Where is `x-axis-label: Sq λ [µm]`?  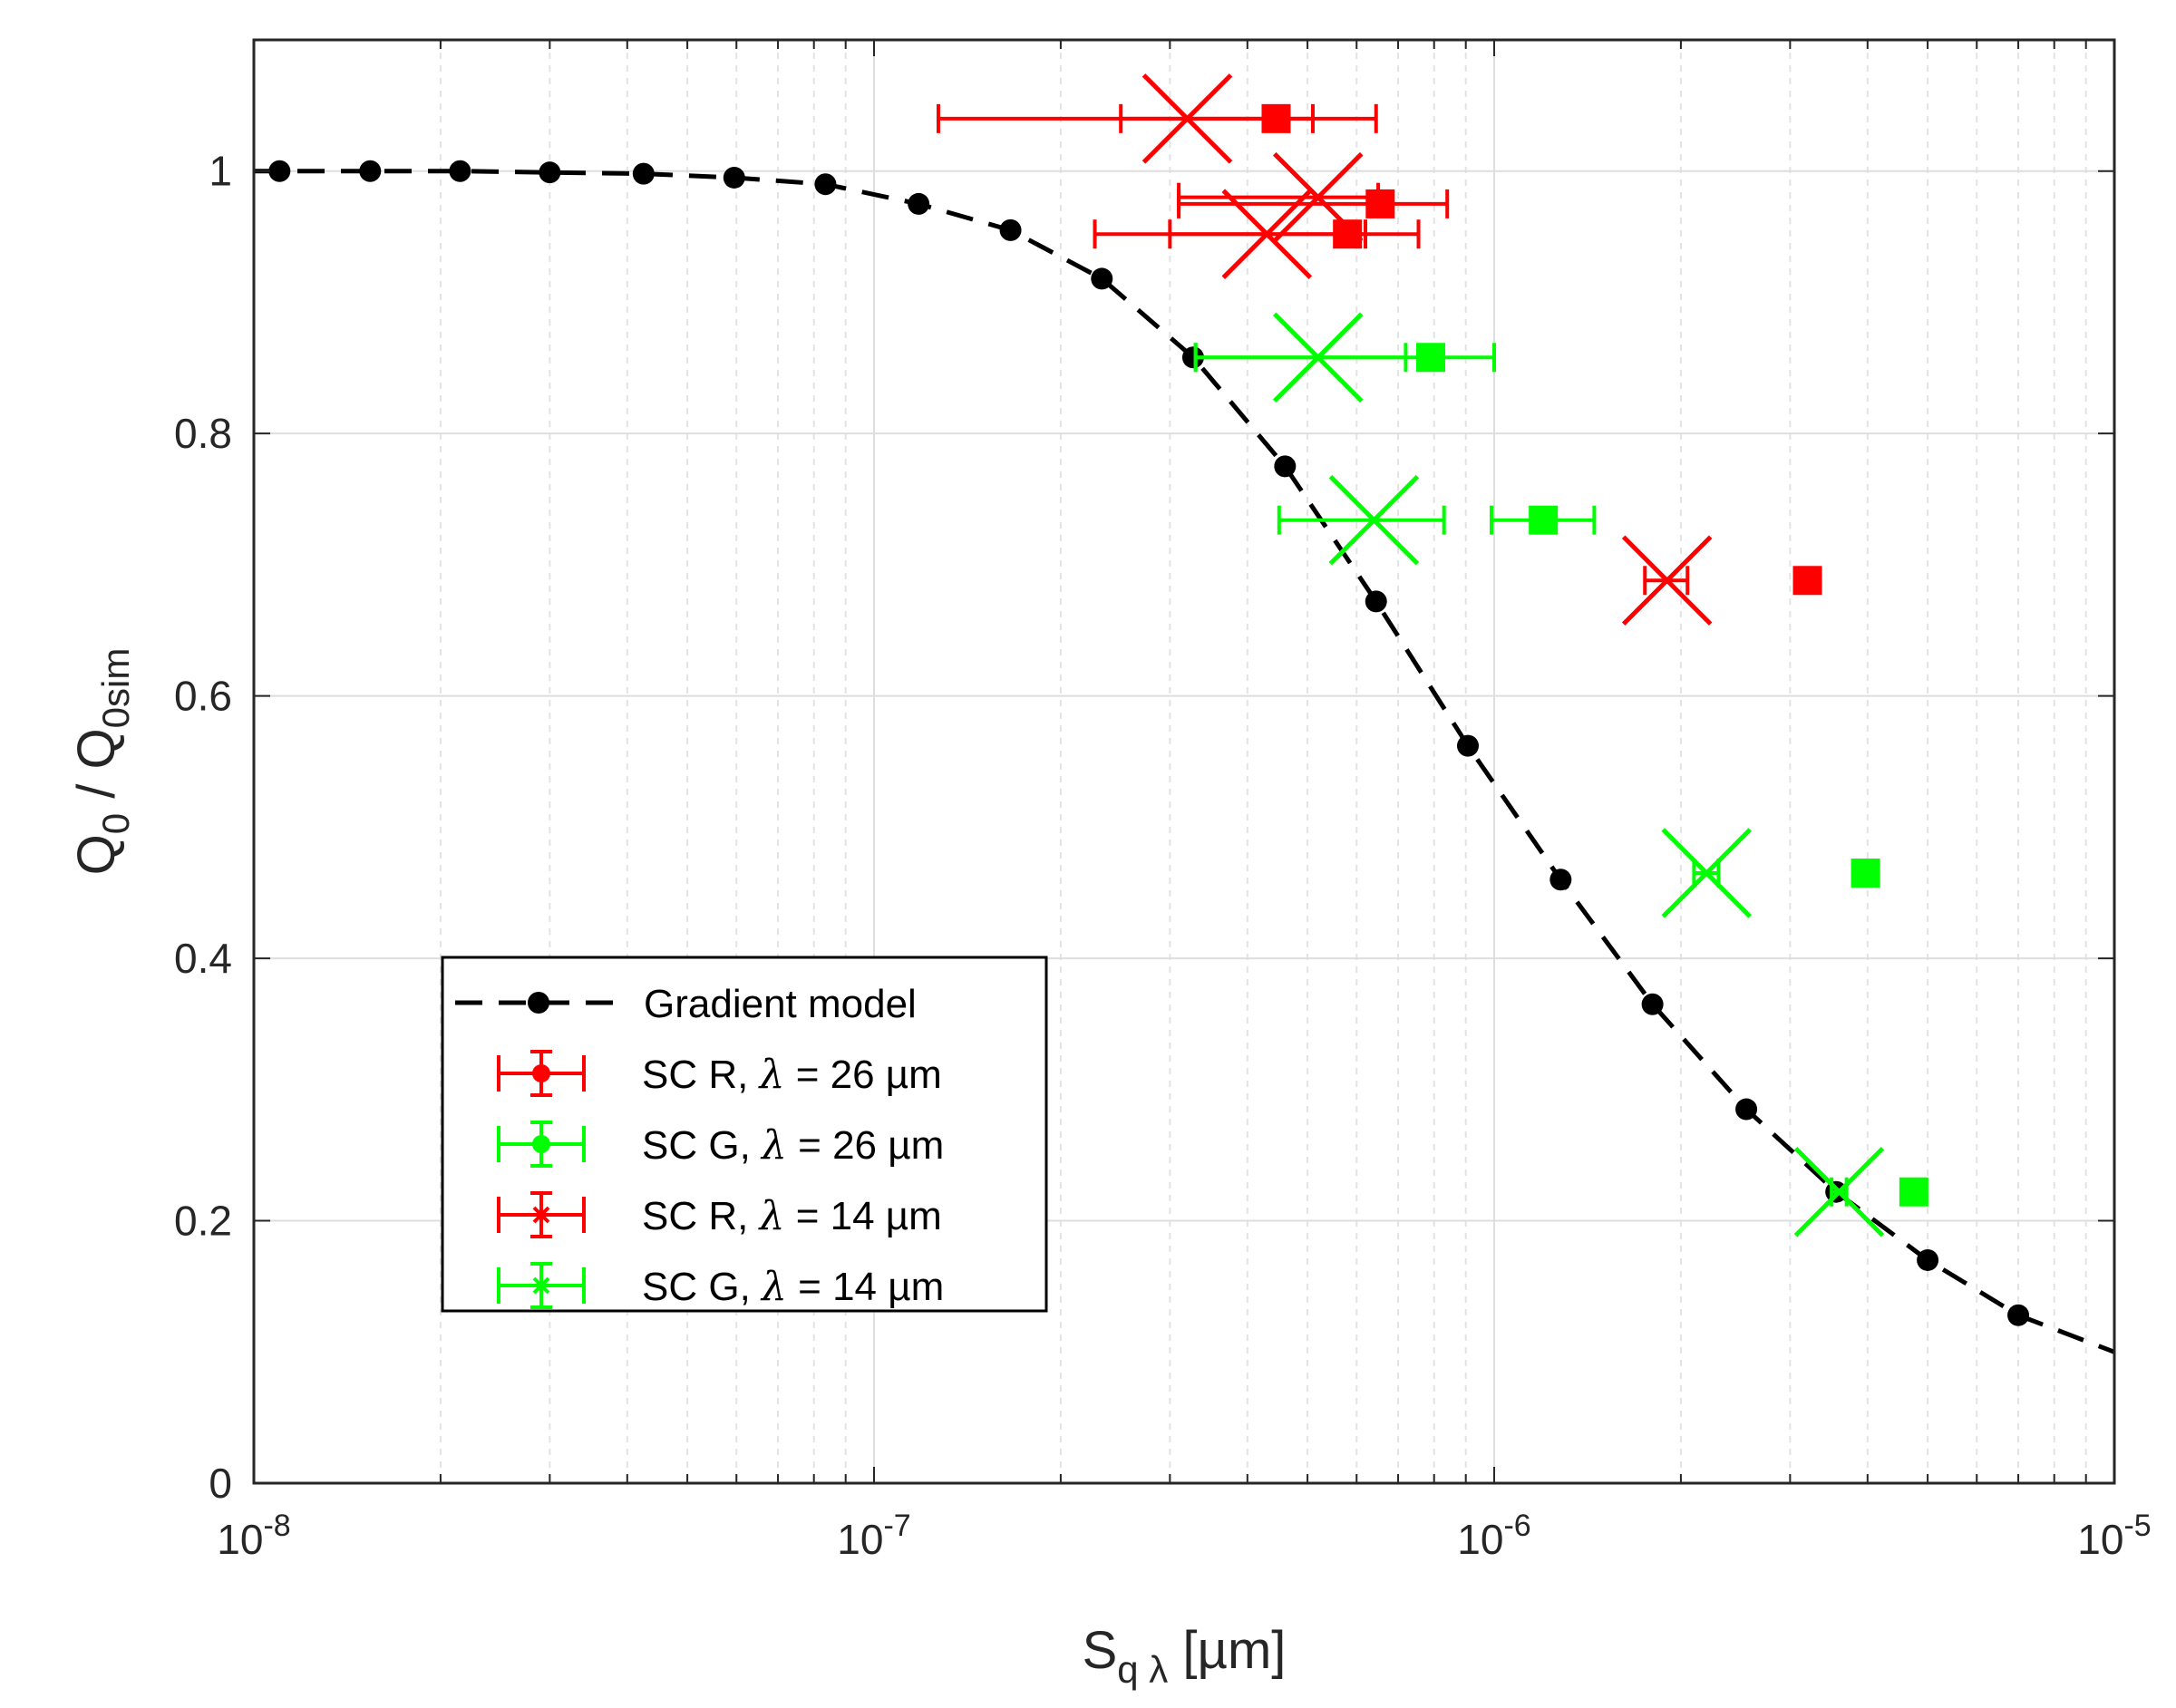
x-axis-label: Sq λ [µm] is located at coordinates (1185, 1656).